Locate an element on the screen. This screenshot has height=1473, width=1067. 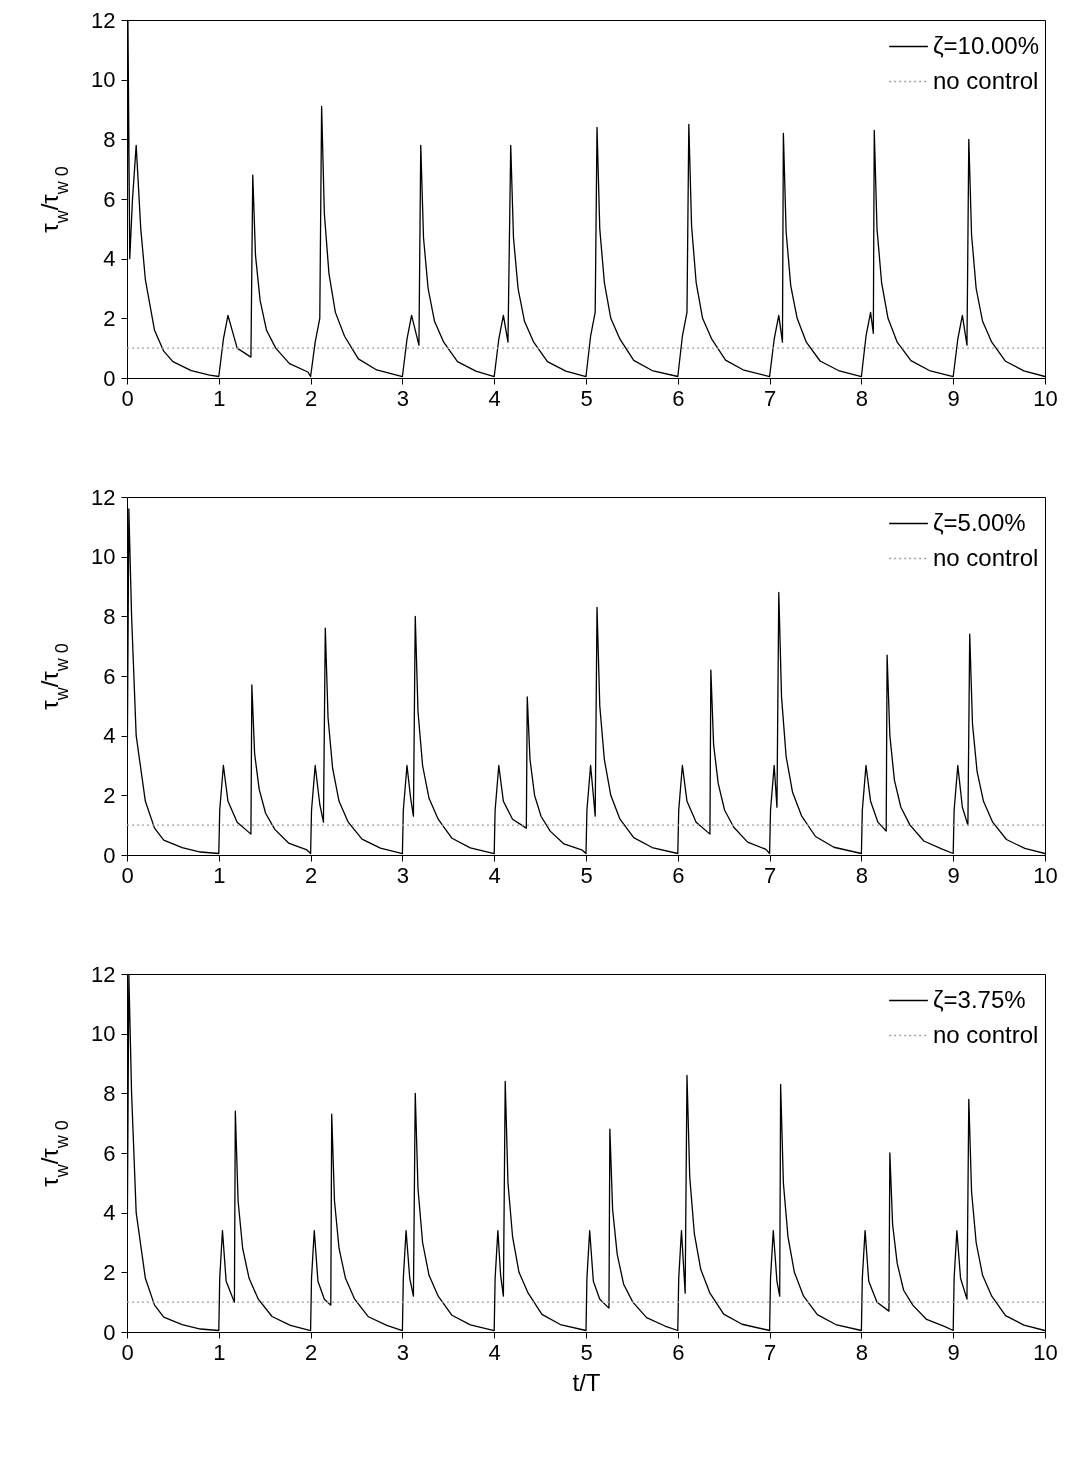
x-axis-title: t/T is located at coordinates (586, 1382).